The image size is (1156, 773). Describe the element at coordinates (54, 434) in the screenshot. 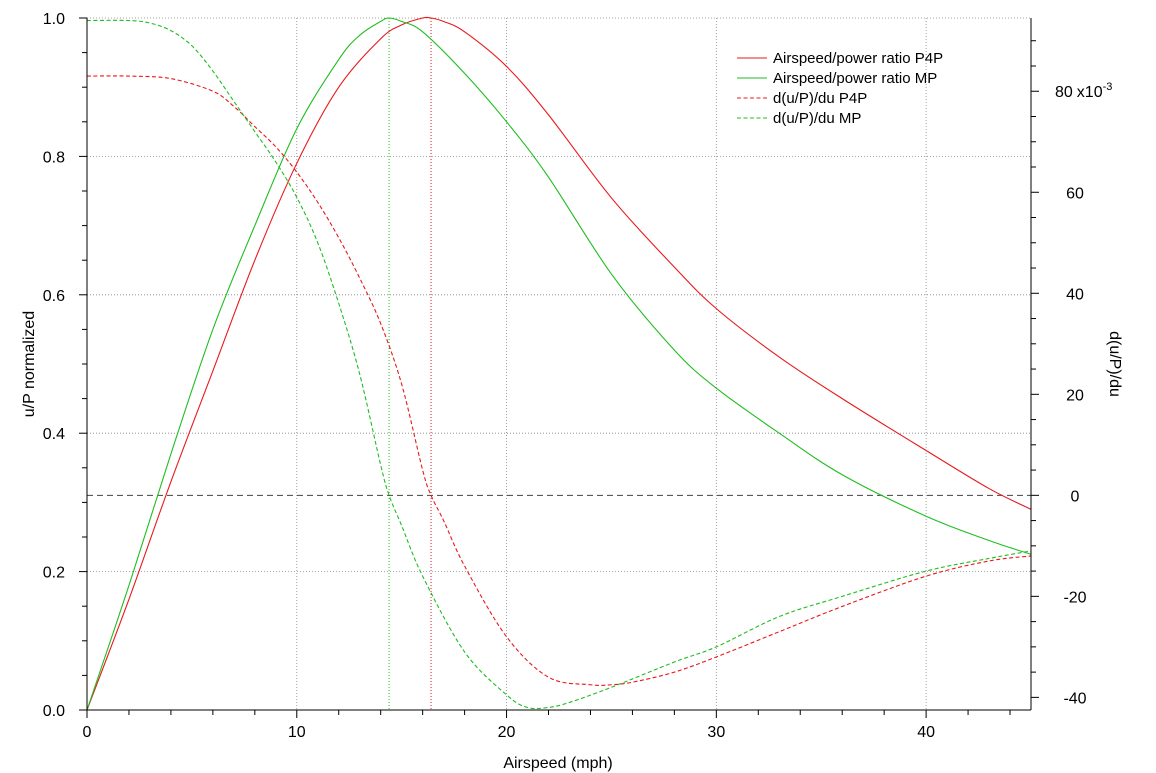

I see `left-tick-label: 0.4` at that location.